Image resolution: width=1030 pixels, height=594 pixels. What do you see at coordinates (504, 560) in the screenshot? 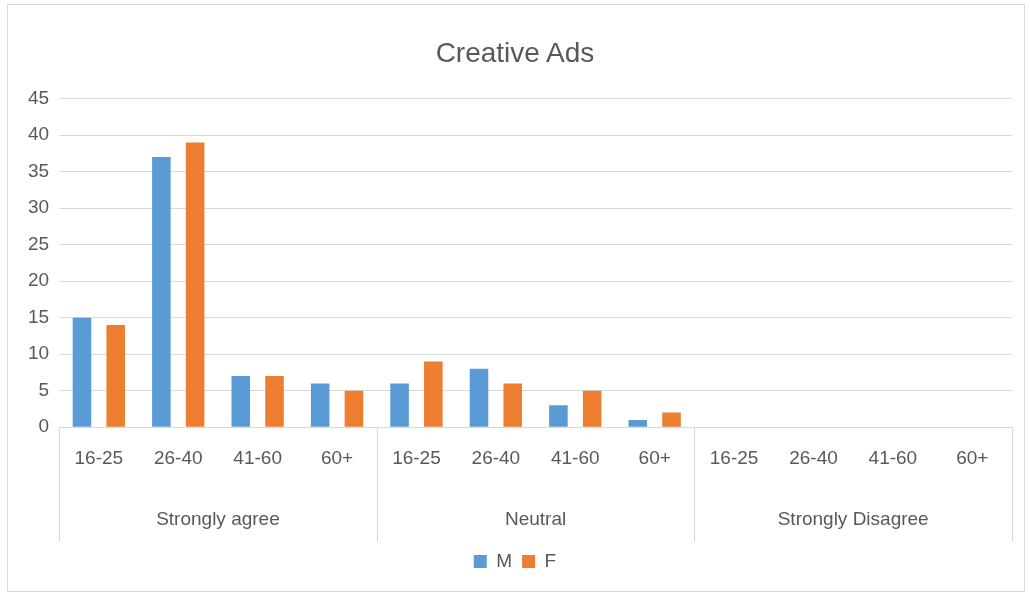
I see `legend-label: M` at bounding box center [504, 560].